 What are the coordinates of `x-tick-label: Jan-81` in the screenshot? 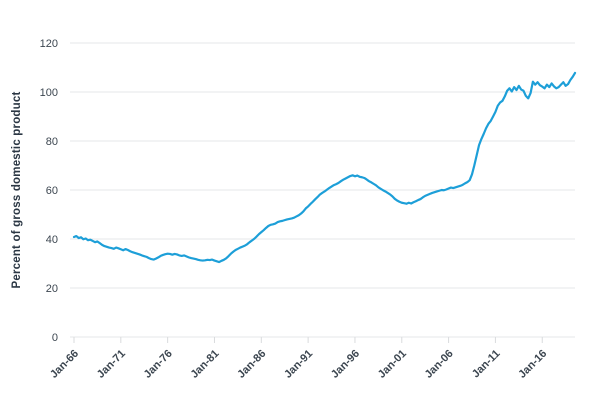 It's located at (204, 364).